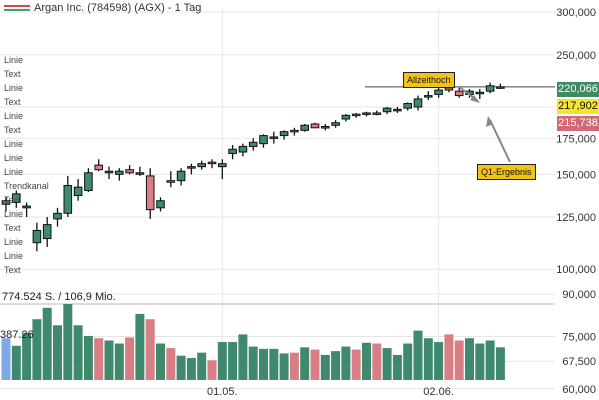 The image size is (599, 400). Describe the element at coordinates (26, 186) in the screenshot. I see `indicator-label: Trendkanal` at that location.